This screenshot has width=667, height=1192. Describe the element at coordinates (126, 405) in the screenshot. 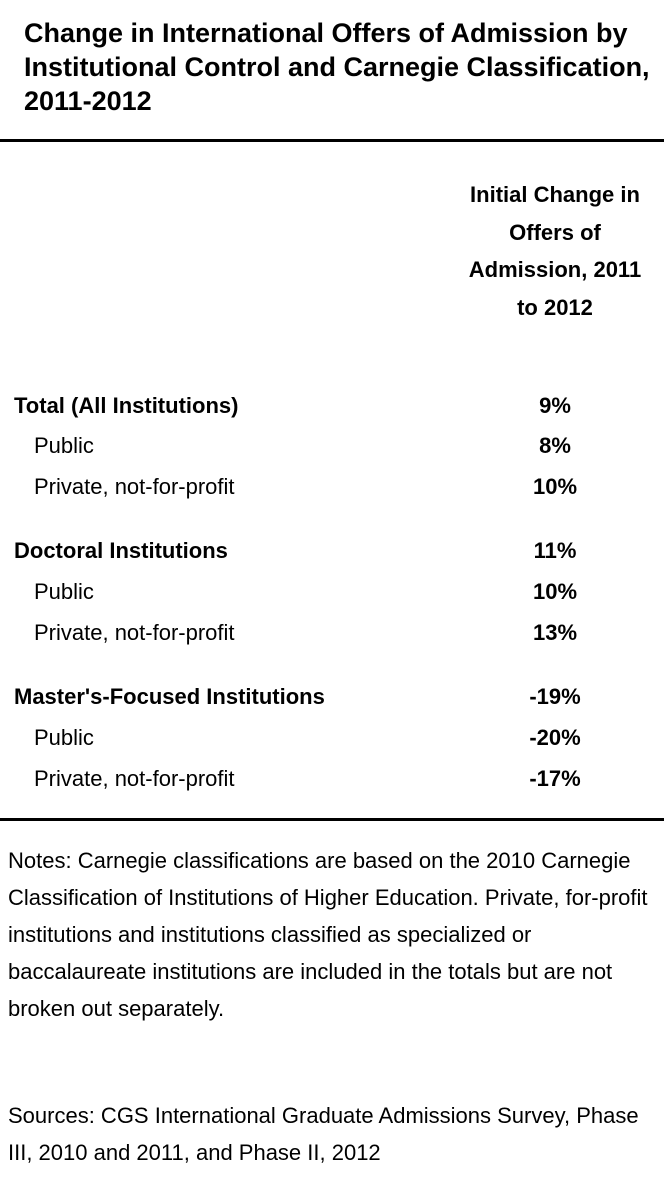

I see `row-label: Total (All Institutions)` at that location.